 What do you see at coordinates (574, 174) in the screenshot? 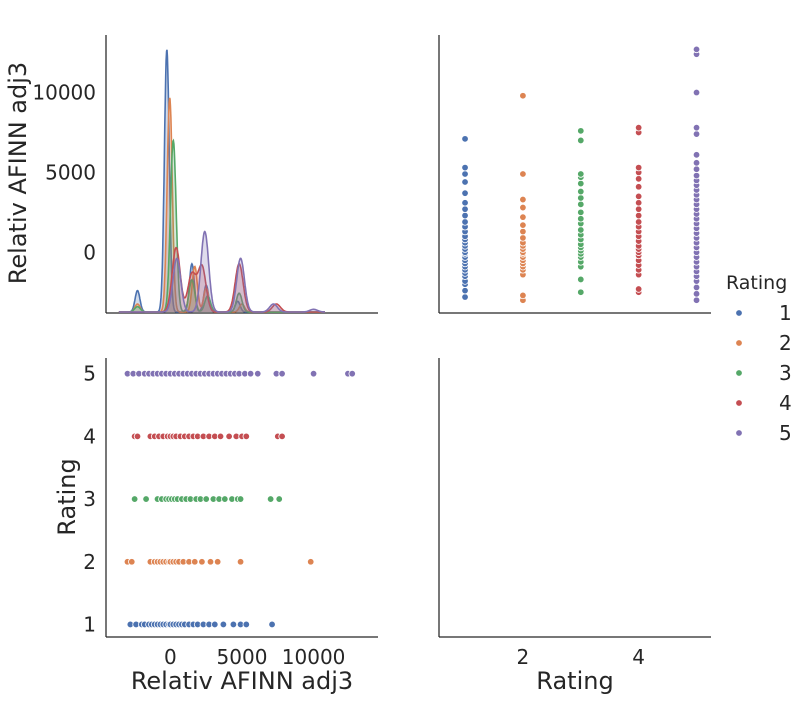
I see `scatter-panel-rating-vs-afinn` at bounding box center [574, 174].